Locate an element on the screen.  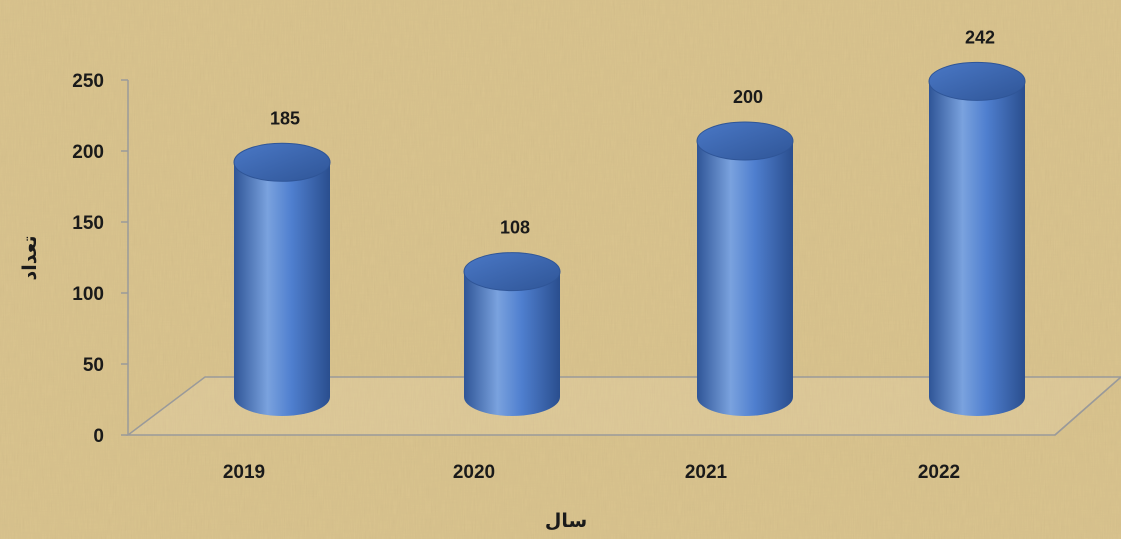
x-tick-label: 2020 is located at coordinates (474, 472).